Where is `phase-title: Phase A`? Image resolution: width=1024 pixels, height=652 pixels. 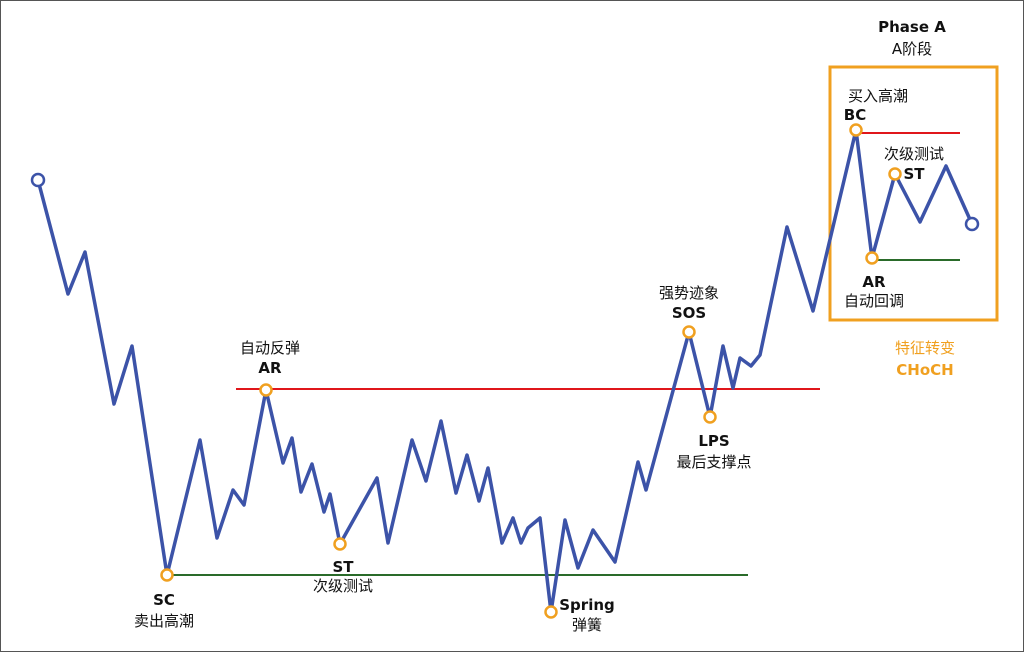 phase-title: Phase A is located at coordinates (912, 27).